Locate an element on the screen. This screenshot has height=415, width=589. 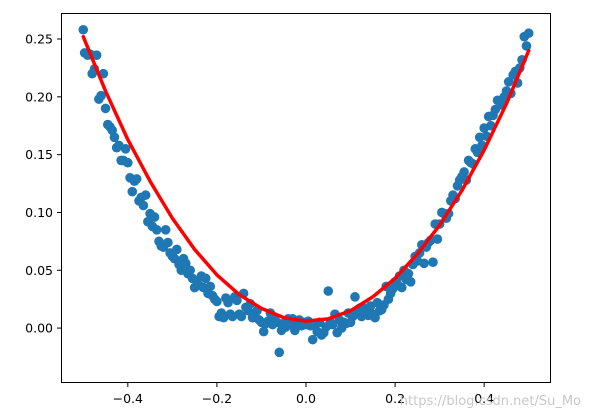
x-axis-ticks: −0.4 −0.2 0.0 0.2 0.4 is located at coordinates (303, 394).